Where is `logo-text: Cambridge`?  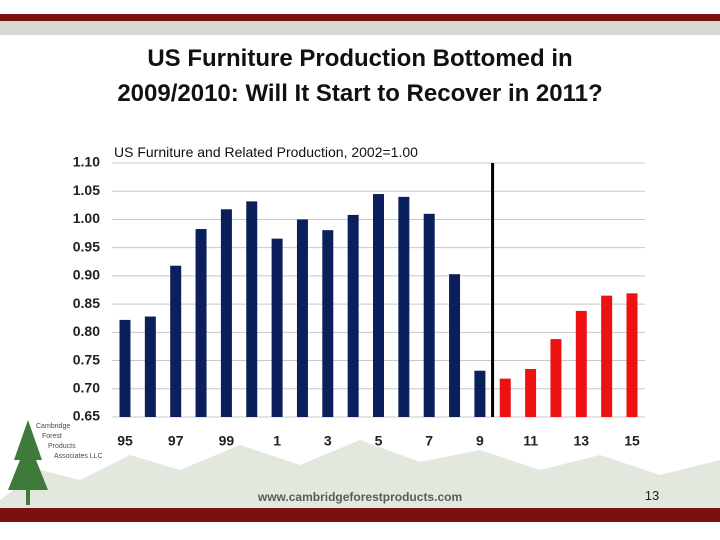 logo-text: Cambridge is located at coordinates (53, 426).